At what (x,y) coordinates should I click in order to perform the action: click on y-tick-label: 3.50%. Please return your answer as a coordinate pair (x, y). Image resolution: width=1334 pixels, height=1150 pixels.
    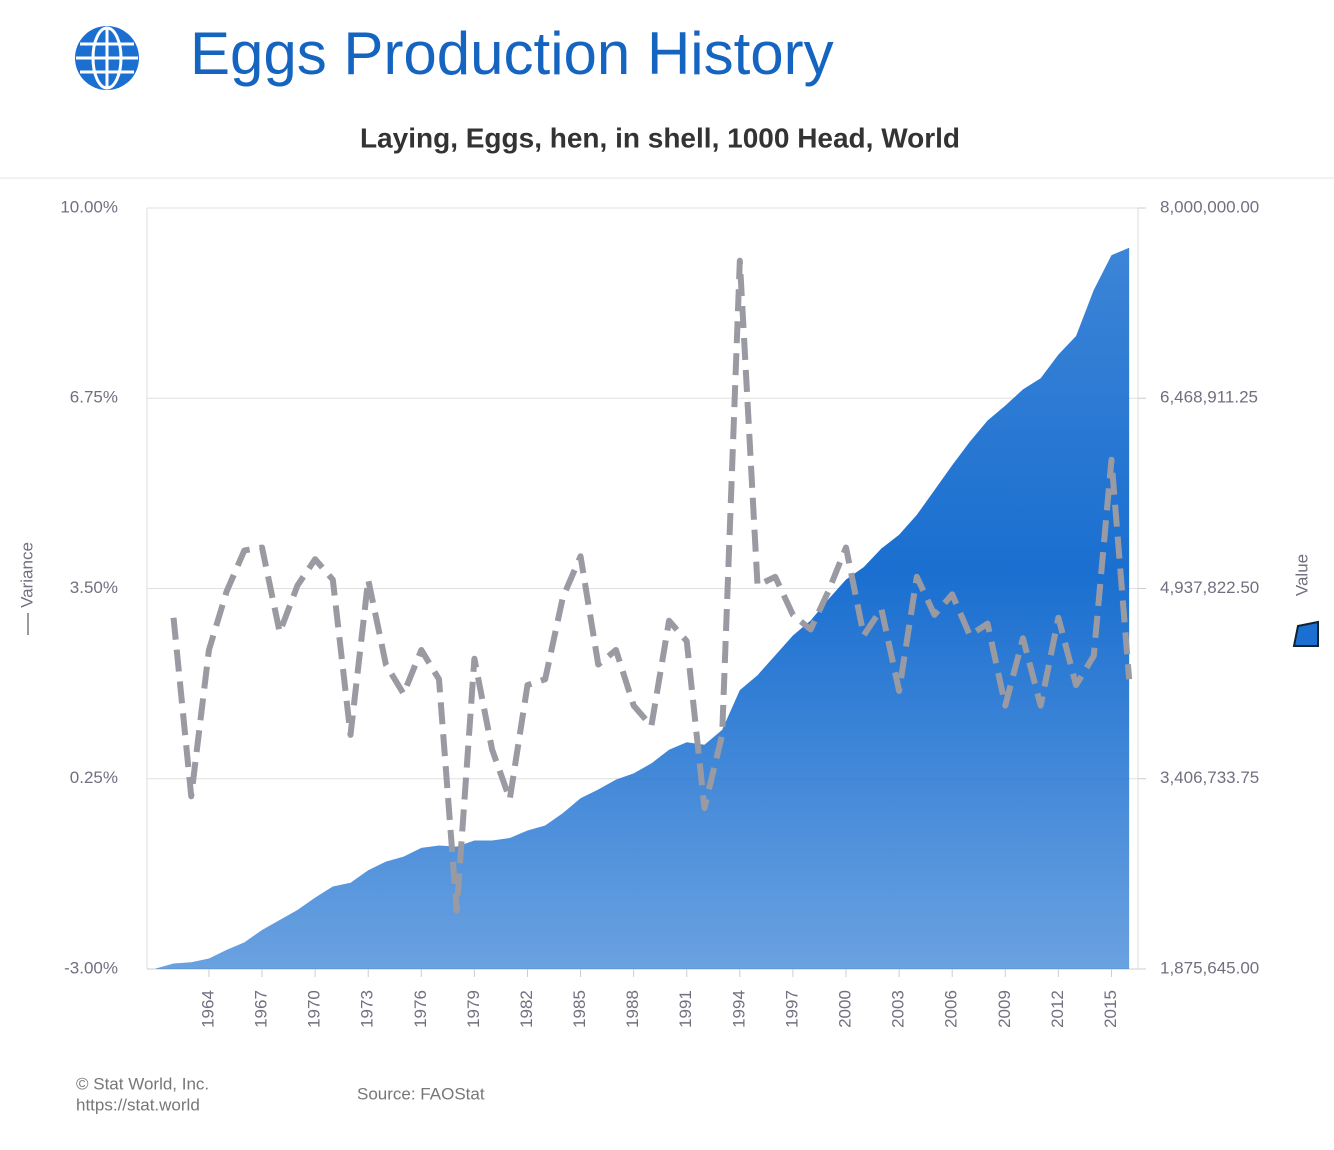
    Looking at the image, I should click on (94, 587).